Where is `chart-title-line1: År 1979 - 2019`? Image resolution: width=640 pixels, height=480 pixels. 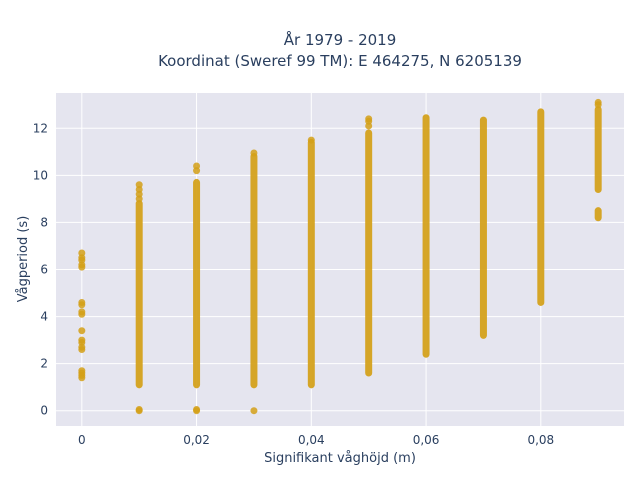
chart-title-line1: År 1979 - 2019 is located at coordinates (340, 39).